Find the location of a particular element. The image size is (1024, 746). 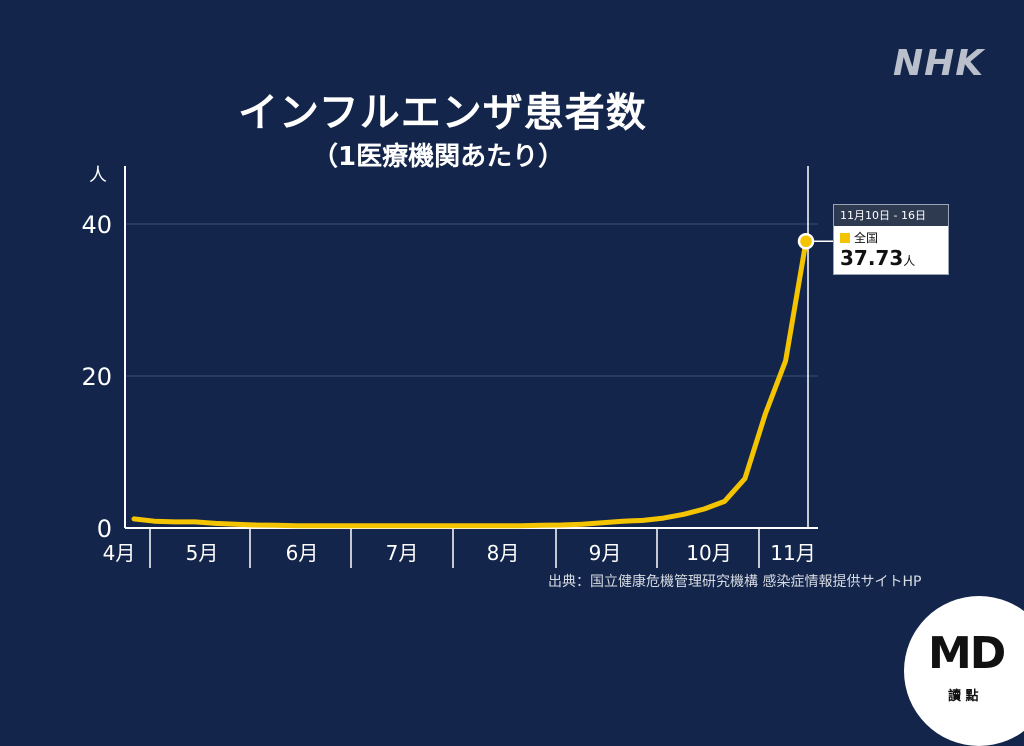

y-tick-labels: 0 20 40 is located at coordinates (96, 377).